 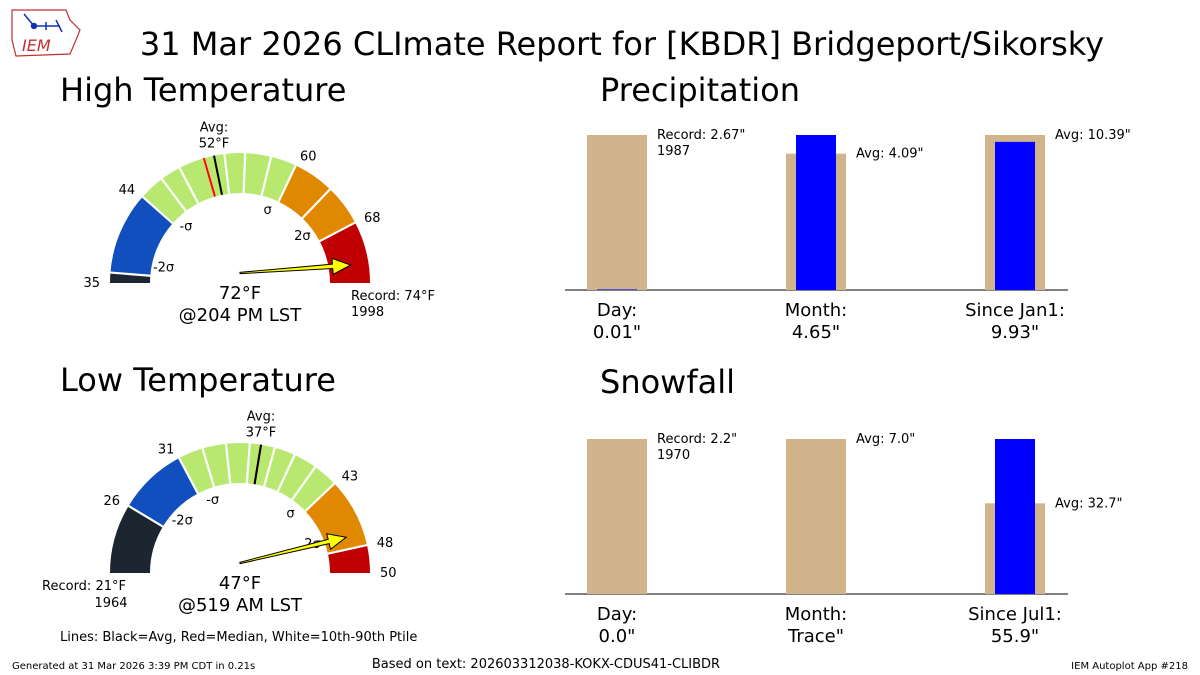 What do you see at coordinates (1093, 135) in the screenshot?
I see `bar-annotation: Avg: 10.39"` at bounding box center [1093, 135].